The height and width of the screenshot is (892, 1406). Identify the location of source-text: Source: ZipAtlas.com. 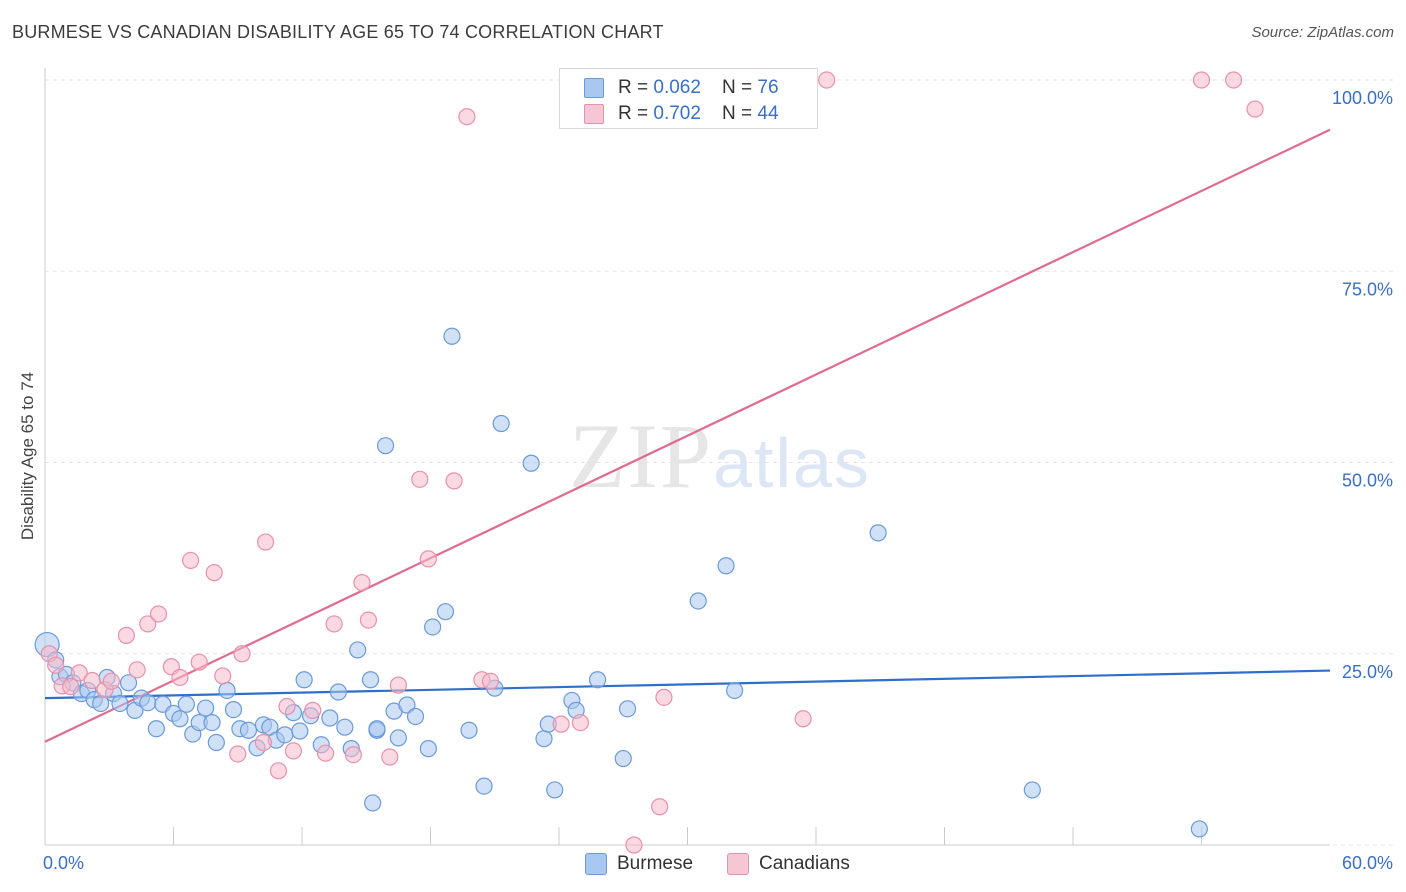
(1322, 32).